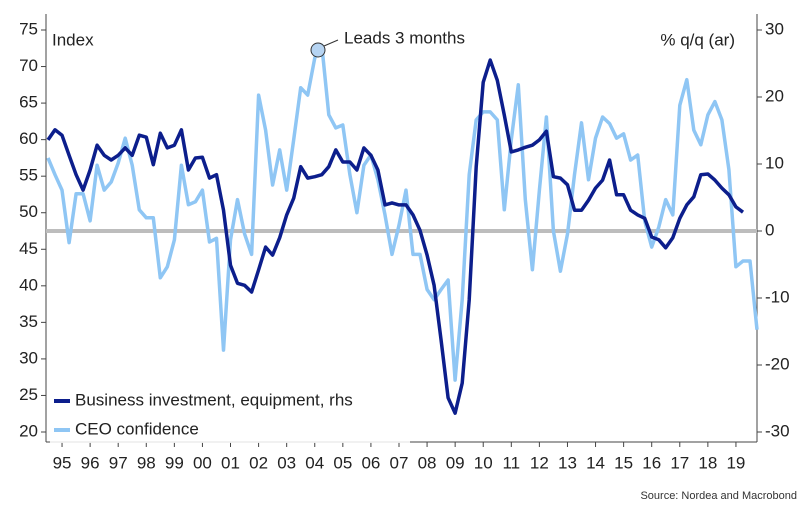 The width and height of the screenshot is (812, 510). What do you see at coordinates (342, 462) in the screenshot?
I see `x-tick-label: 05` at bounding box center [342, 462].